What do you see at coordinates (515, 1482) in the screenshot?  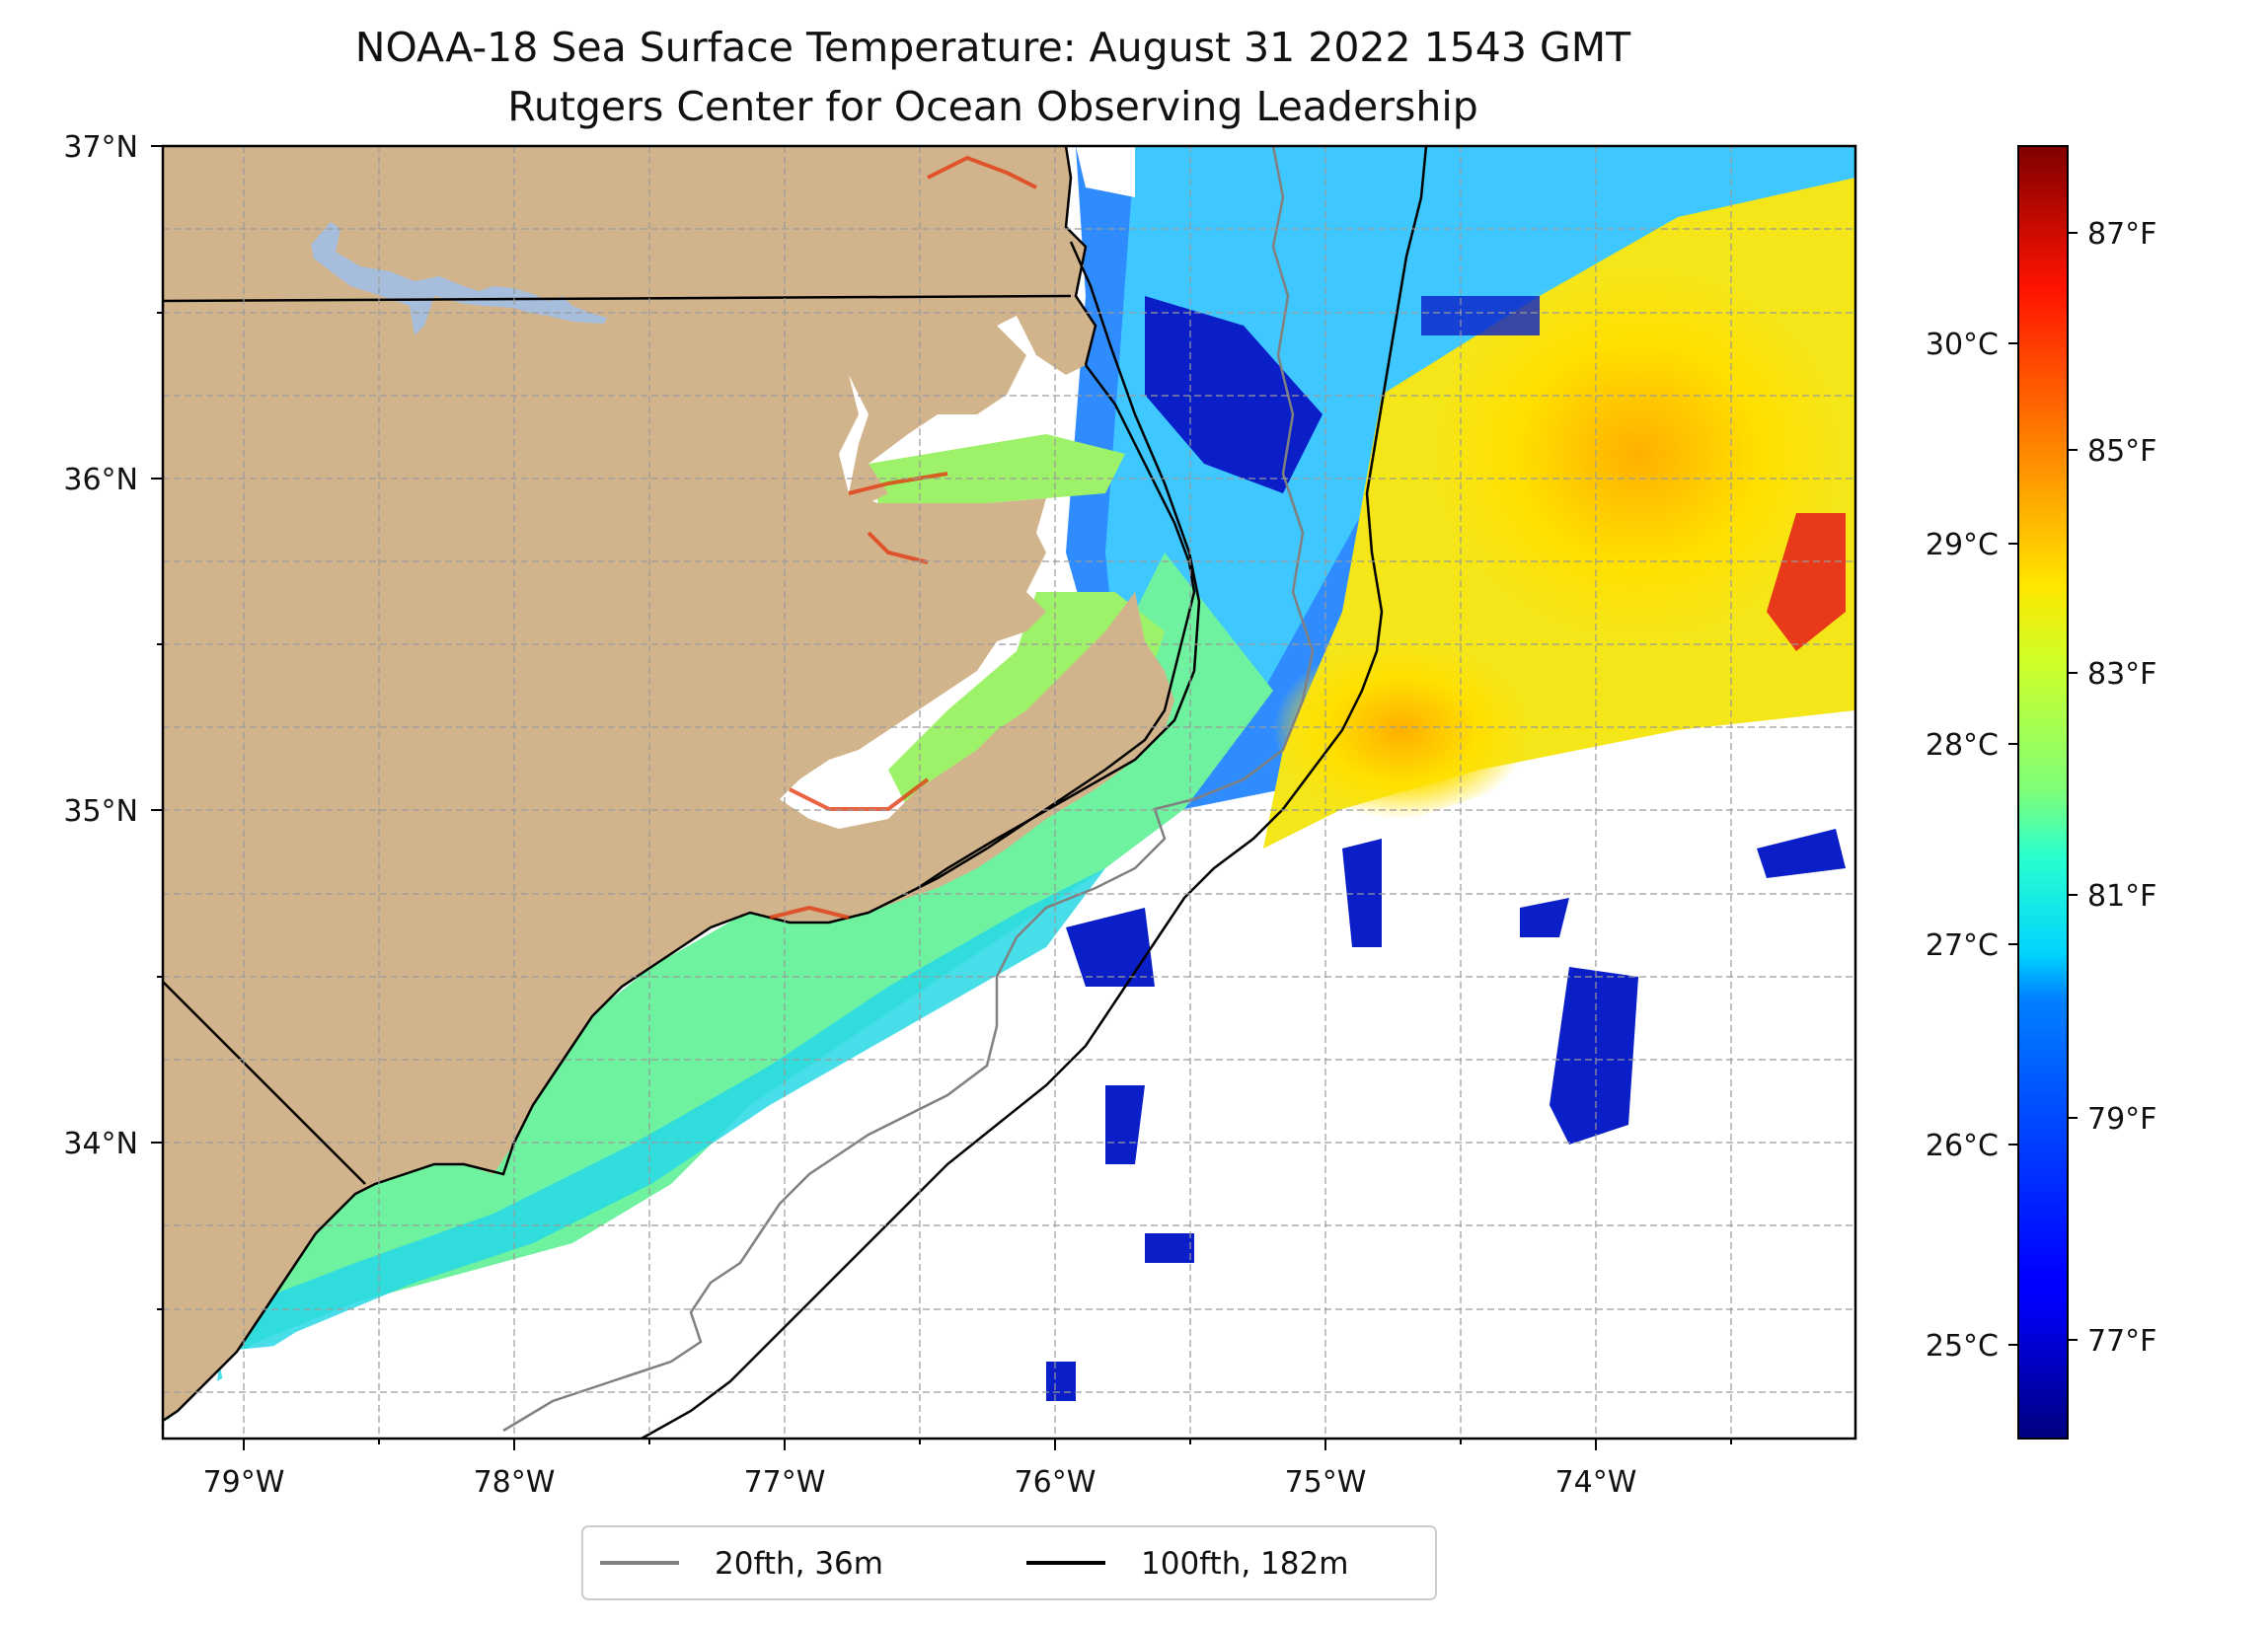 I see `x-tick-label: 78°W` at bounding box center [515, 1482].